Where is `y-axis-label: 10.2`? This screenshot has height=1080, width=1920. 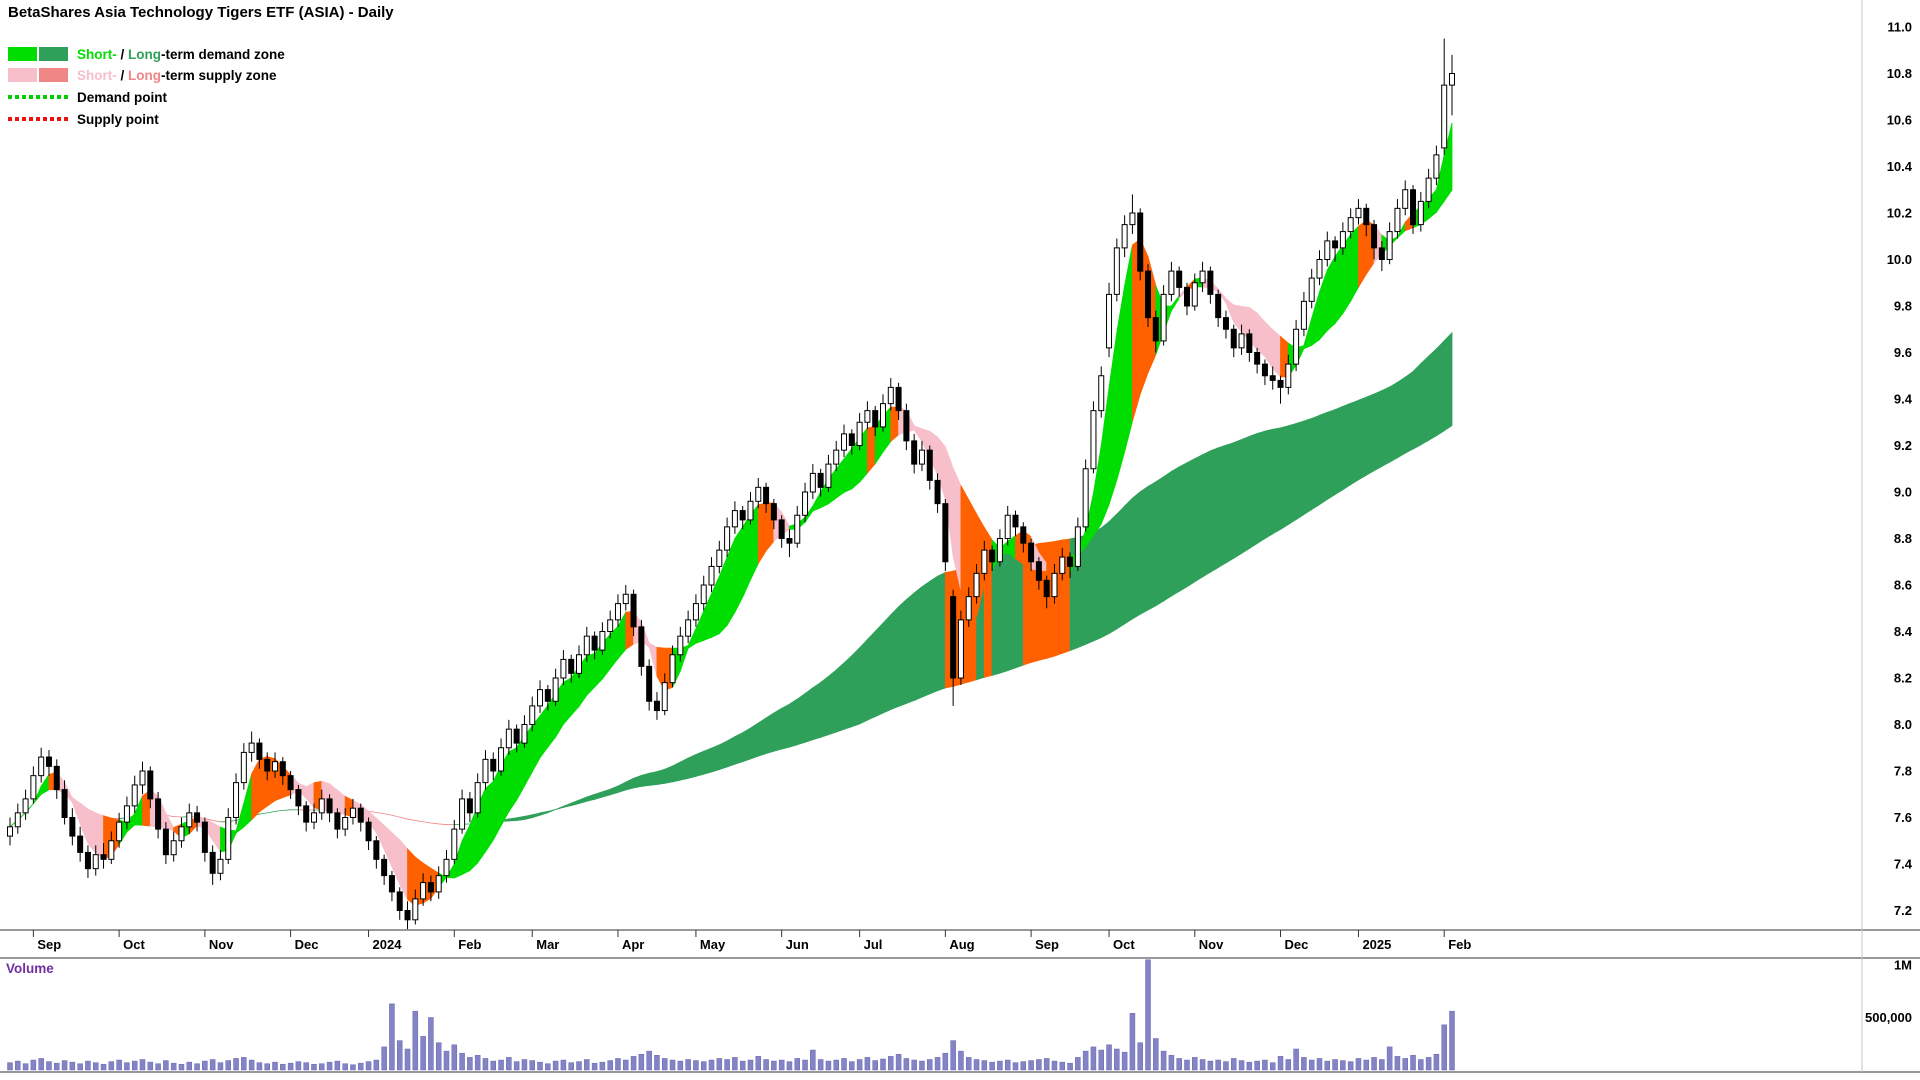
y-axis-label: 10.2 is located at coordinates (1899, 213).